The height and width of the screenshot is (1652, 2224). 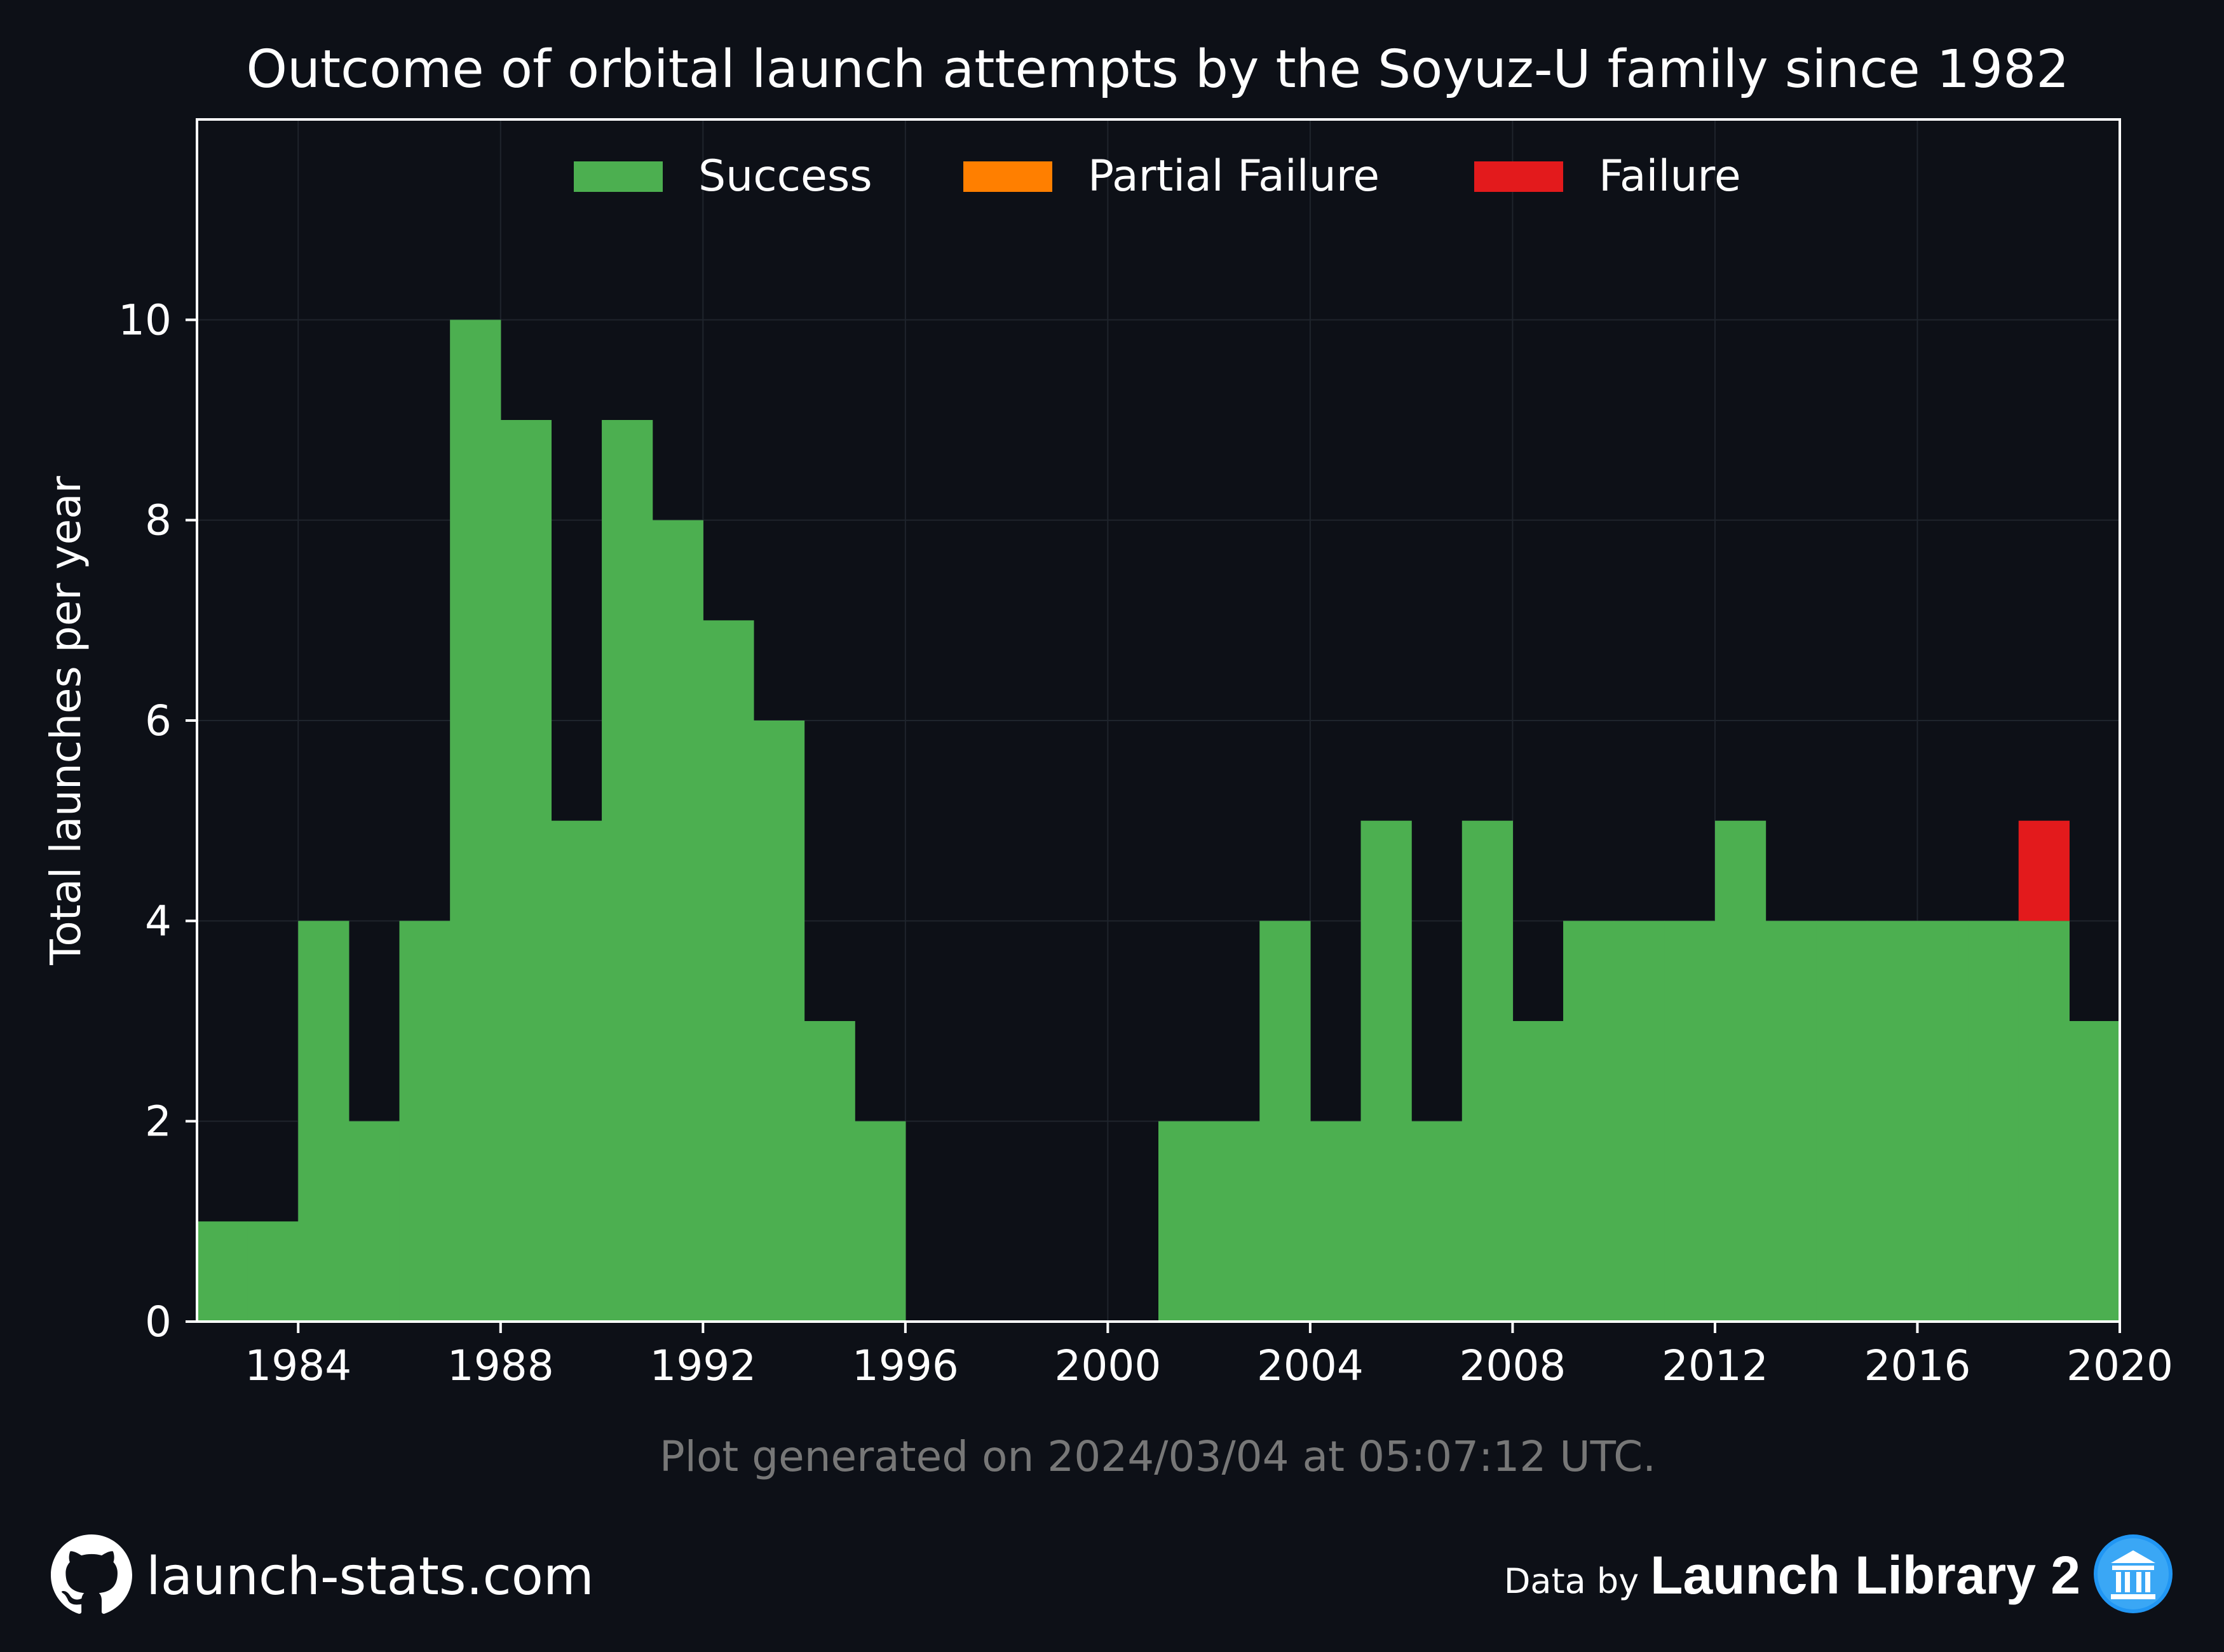 I want to click on legend: Success Partial Failure Failure, so click(x=1157, y=176).